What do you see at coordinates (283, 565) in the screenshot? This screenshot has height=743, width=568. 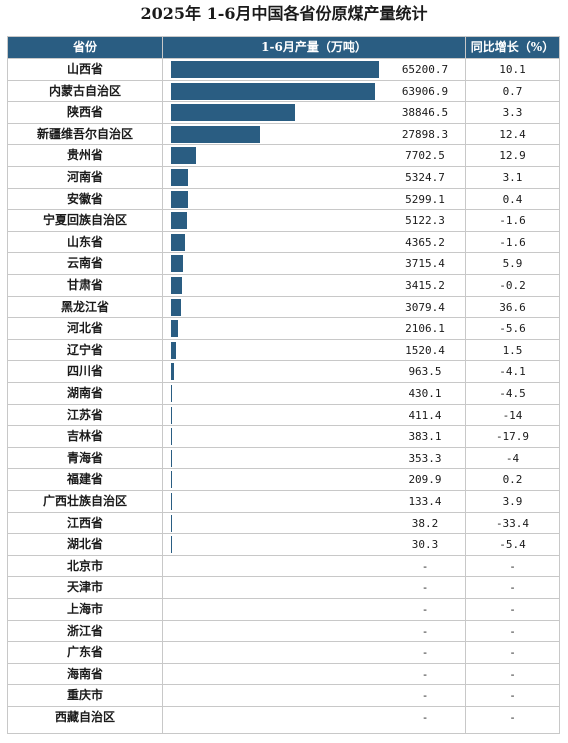 I see `table-row: 北京市 - -` at bounding box center [283, 565].